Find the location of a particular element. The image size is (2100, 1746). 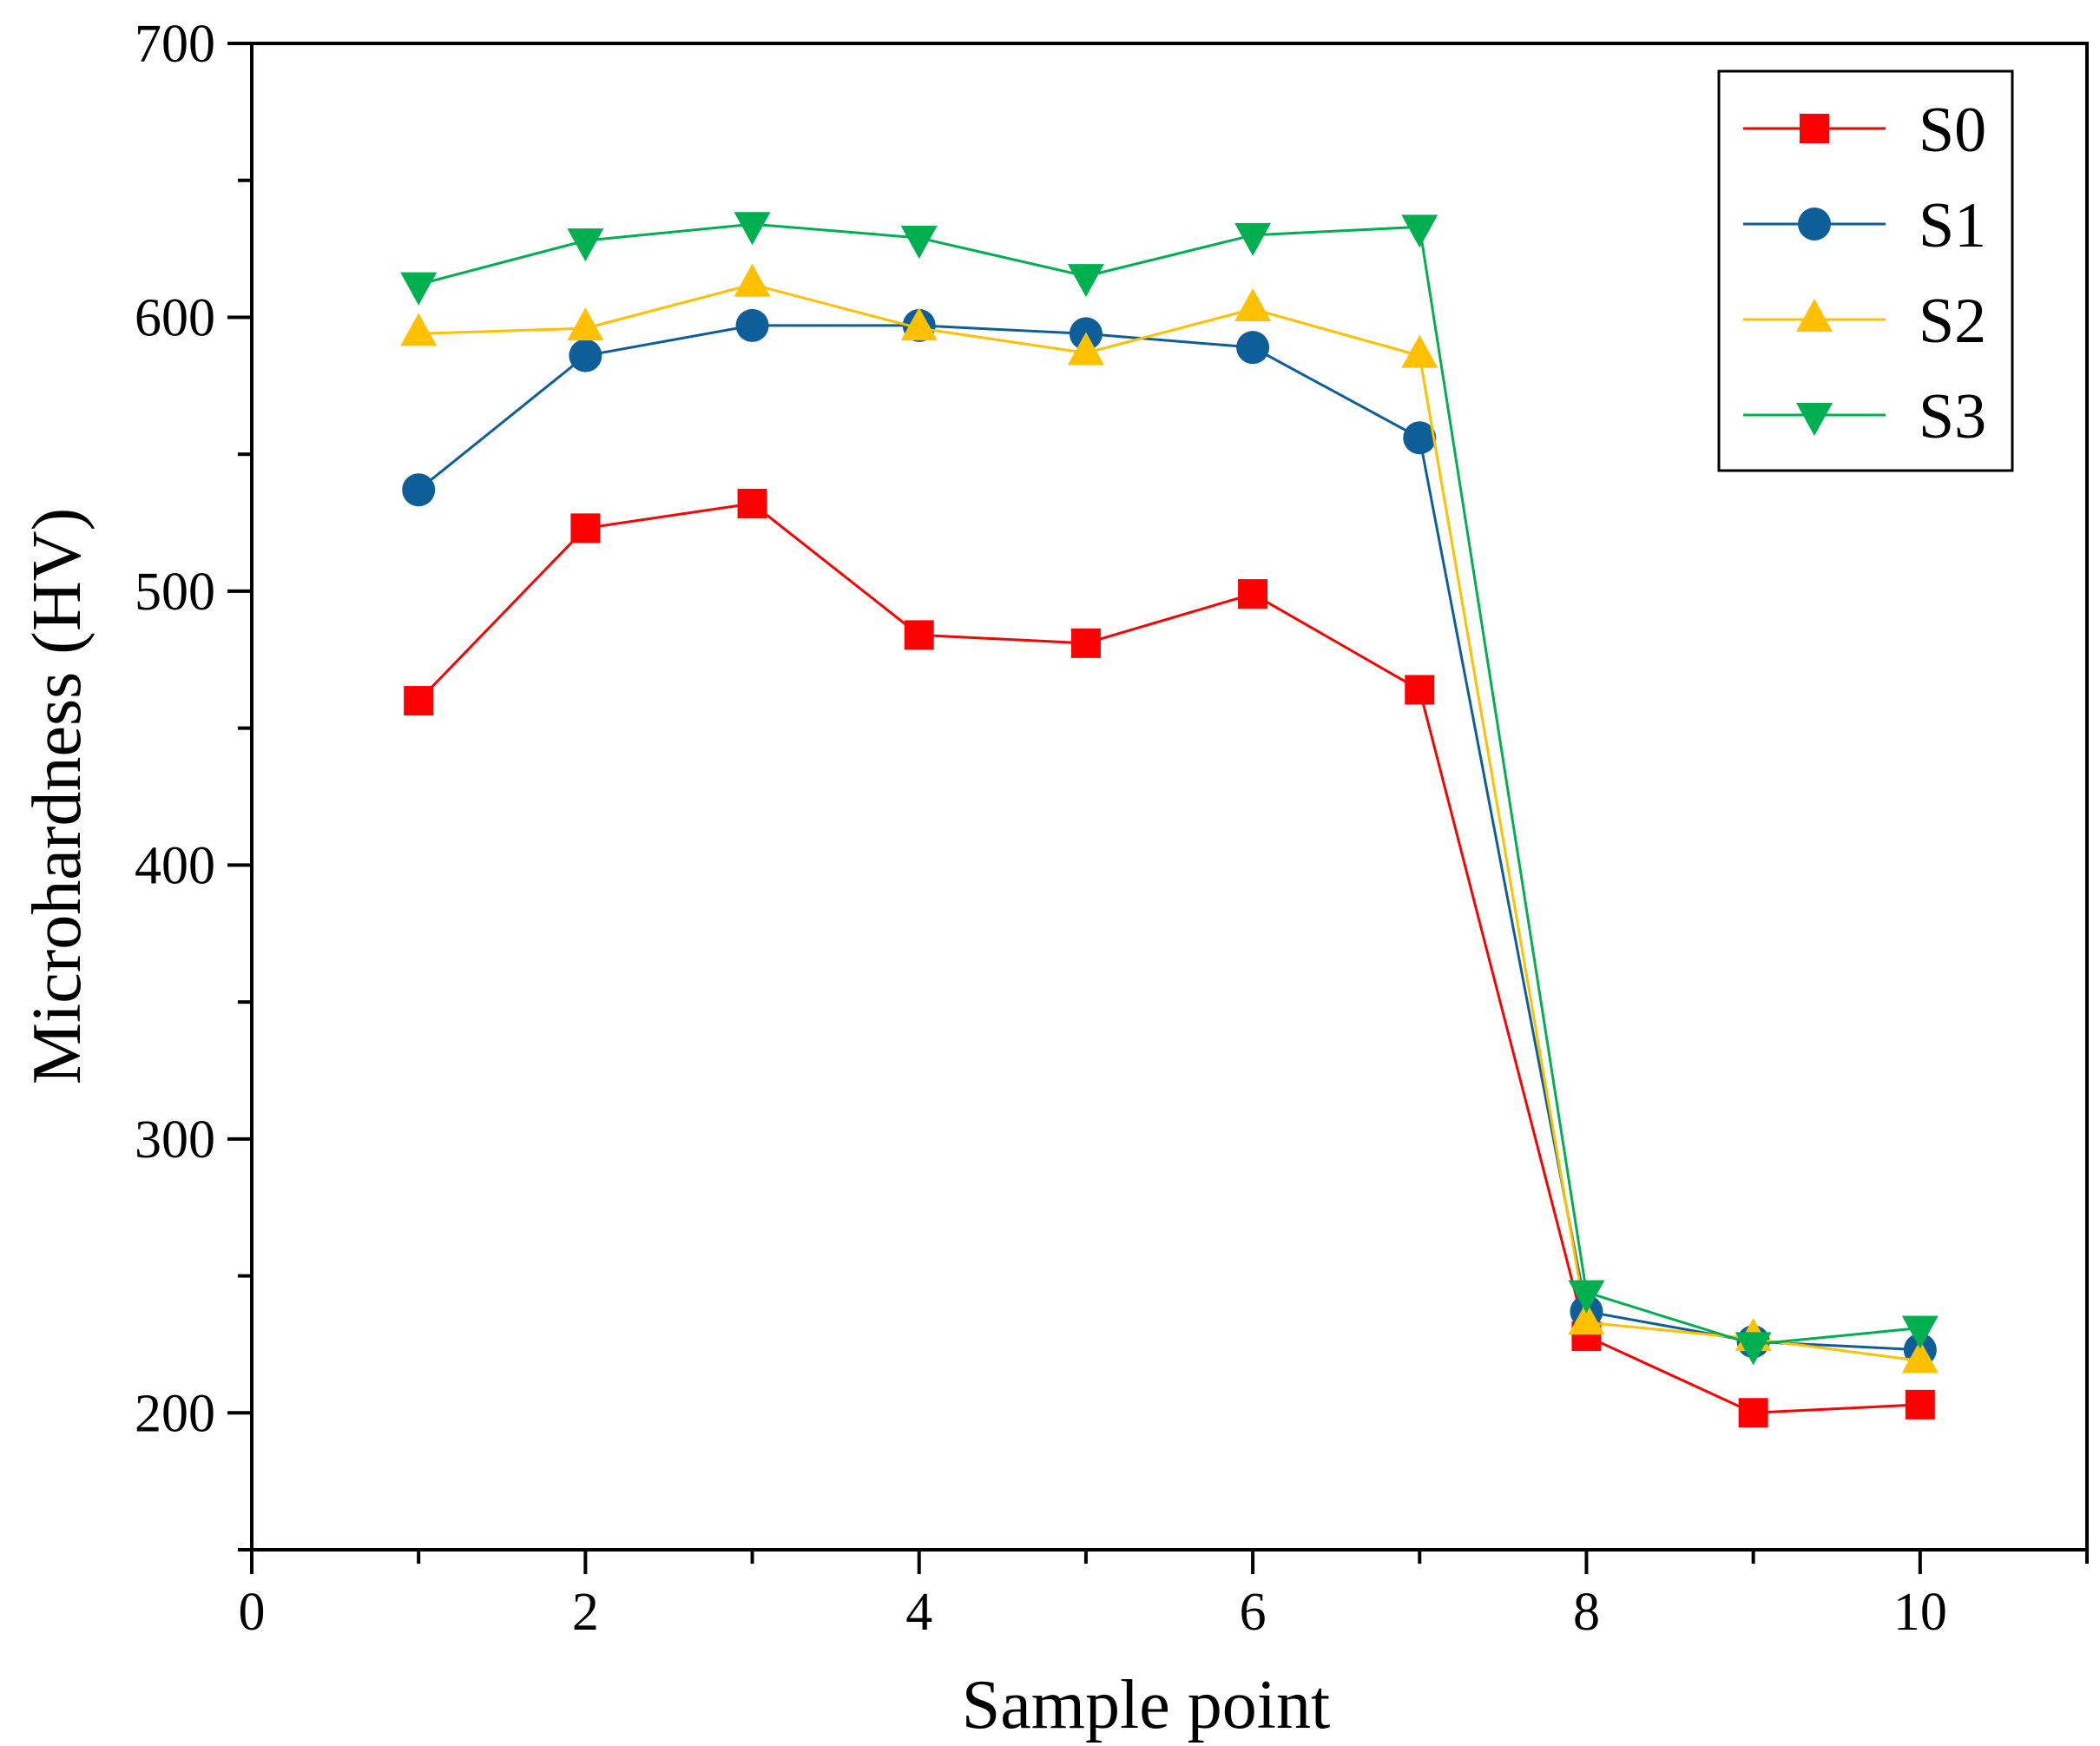

x-tick-label: 4 is located at coordinates (919, 1612).